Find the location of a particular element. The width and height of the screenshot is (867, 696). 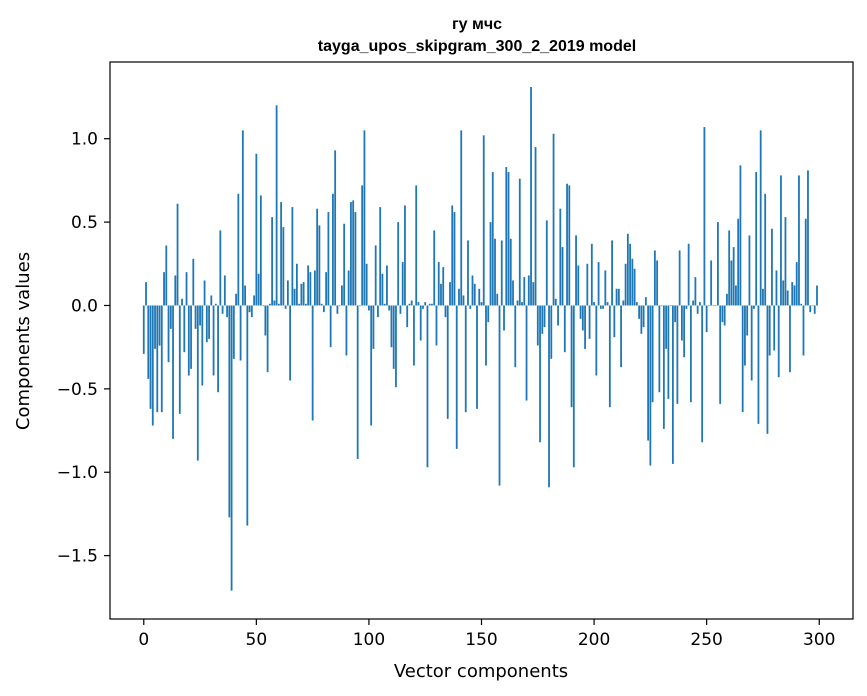

x-tick-label: 100 is located at coordinates (369, 640).